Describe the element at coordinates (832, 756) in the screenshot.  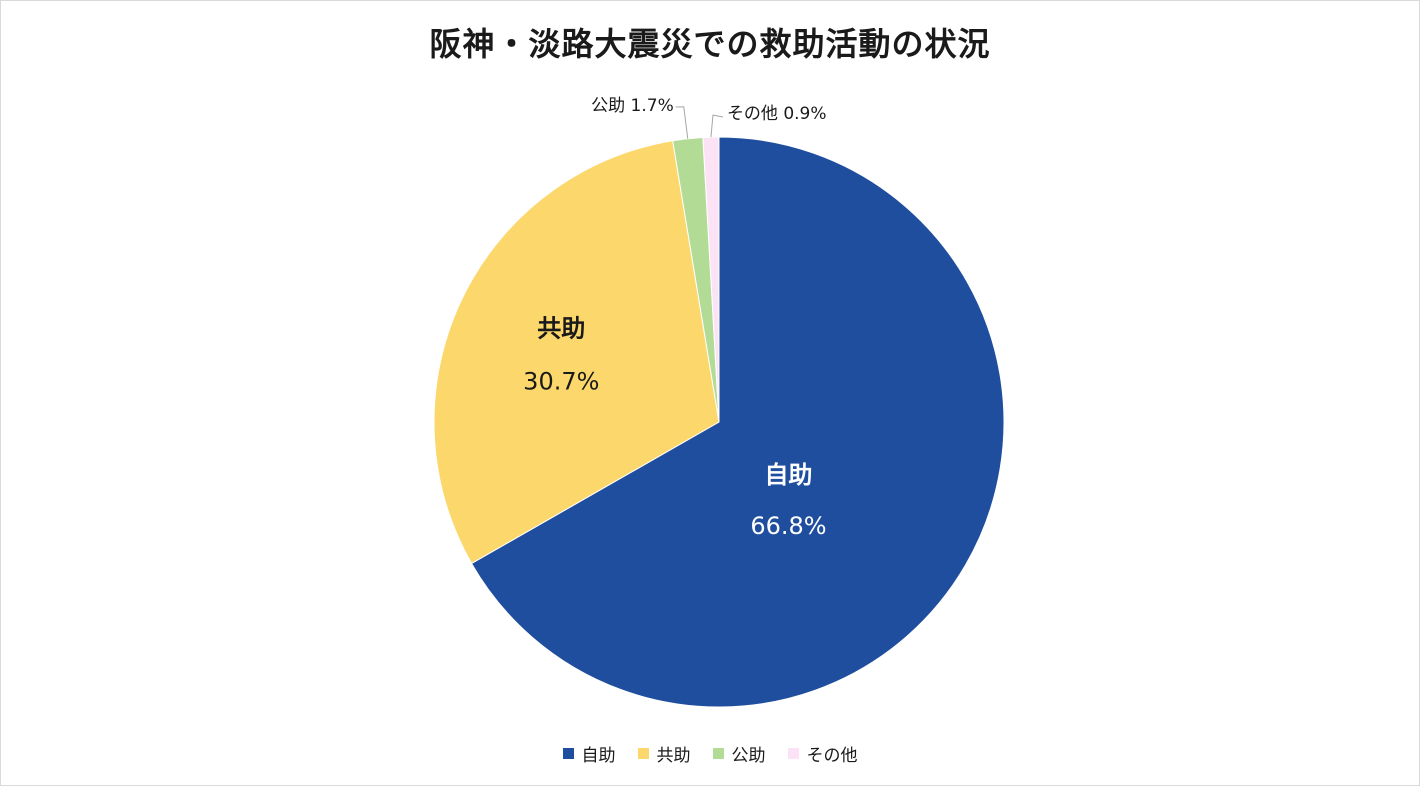
I see `legend-label-sonota: その他` at that location.